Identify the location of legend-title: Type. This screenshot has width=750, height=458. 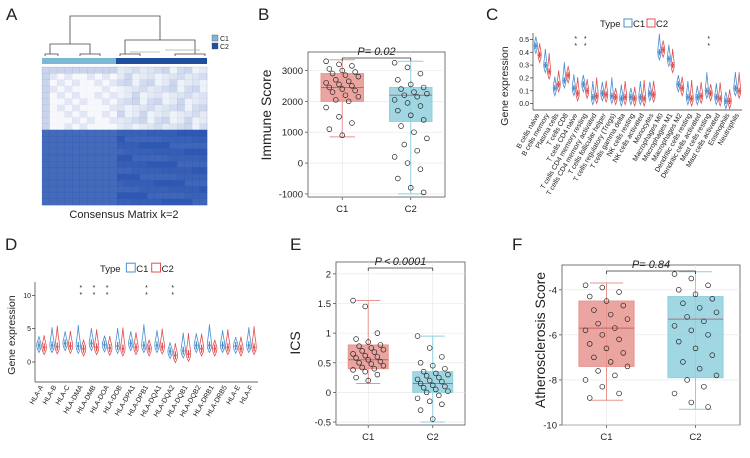
(110, 269).